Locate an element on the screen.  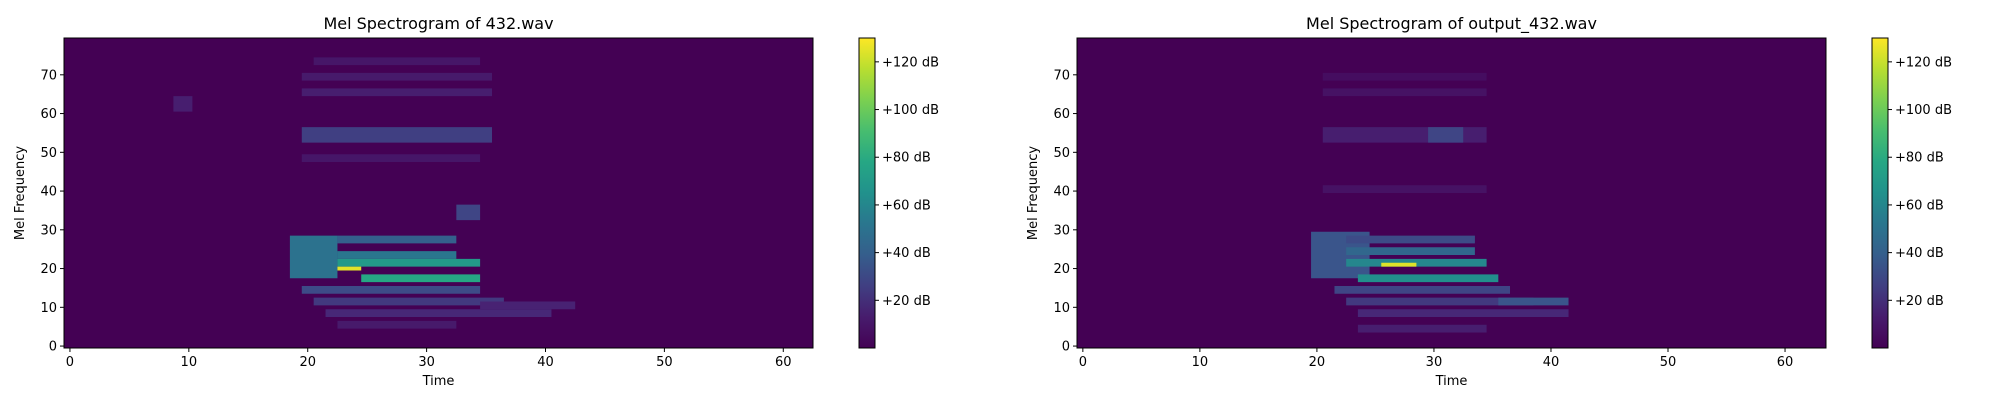
chart-title: Mel Spectrogram of 432.wav is located at coordinates (438, 23).